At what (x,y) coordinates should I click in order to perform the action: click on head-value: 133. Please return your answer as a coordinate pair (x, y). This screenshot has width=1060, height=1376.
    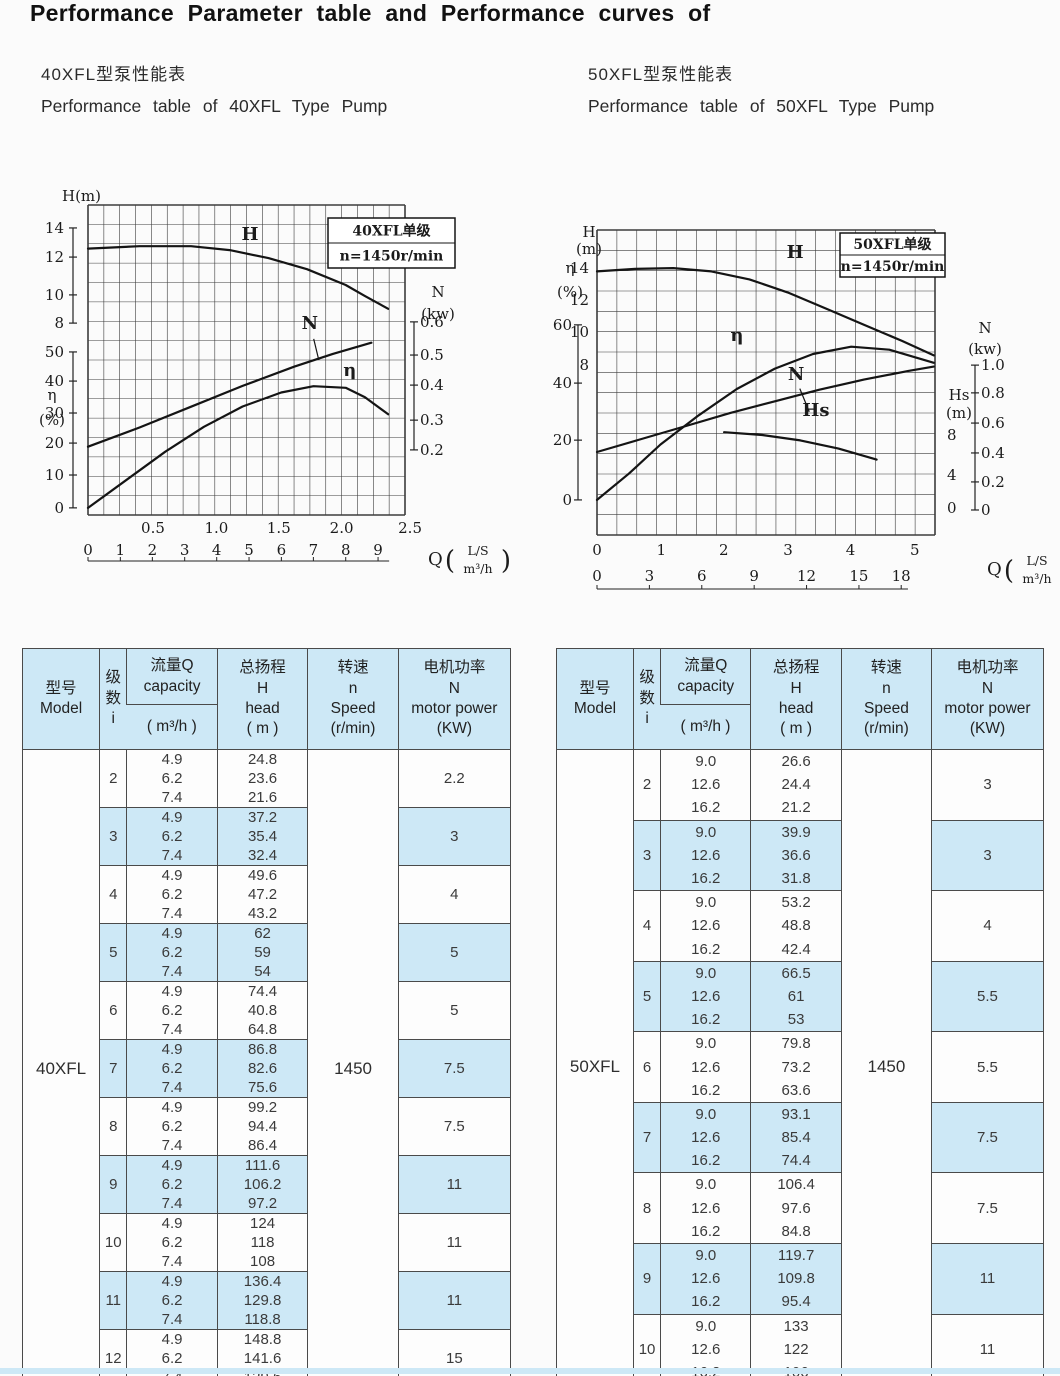
    Looking at the image, I should click on (796, 1325).